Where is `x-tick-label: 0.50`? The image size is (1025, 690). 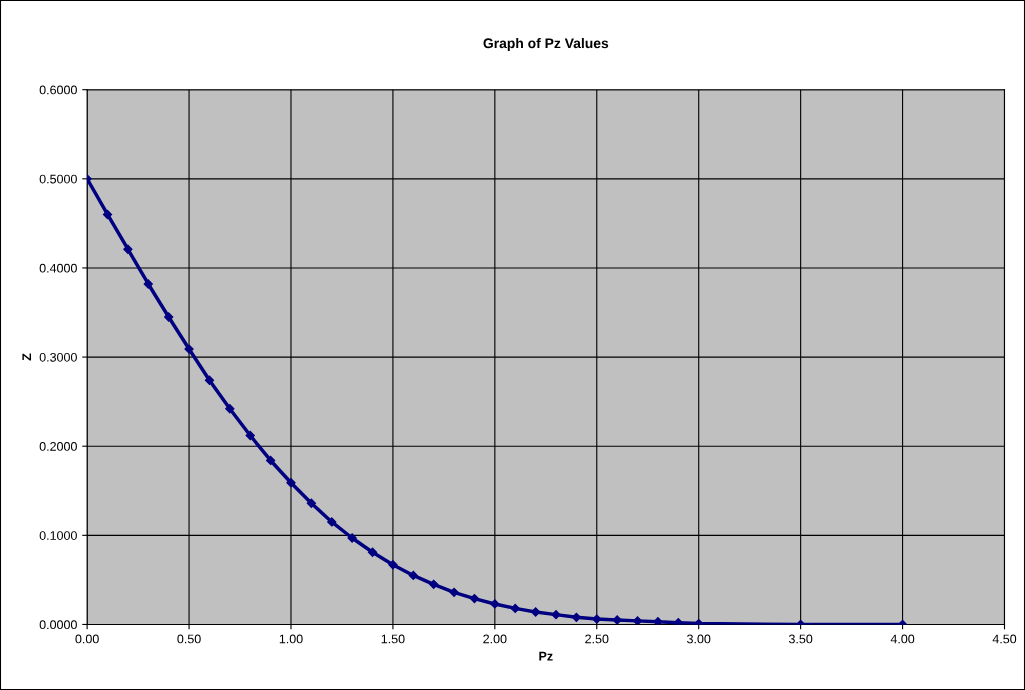 x-tick-label: 0.50 is located at coordinates (189, 639).